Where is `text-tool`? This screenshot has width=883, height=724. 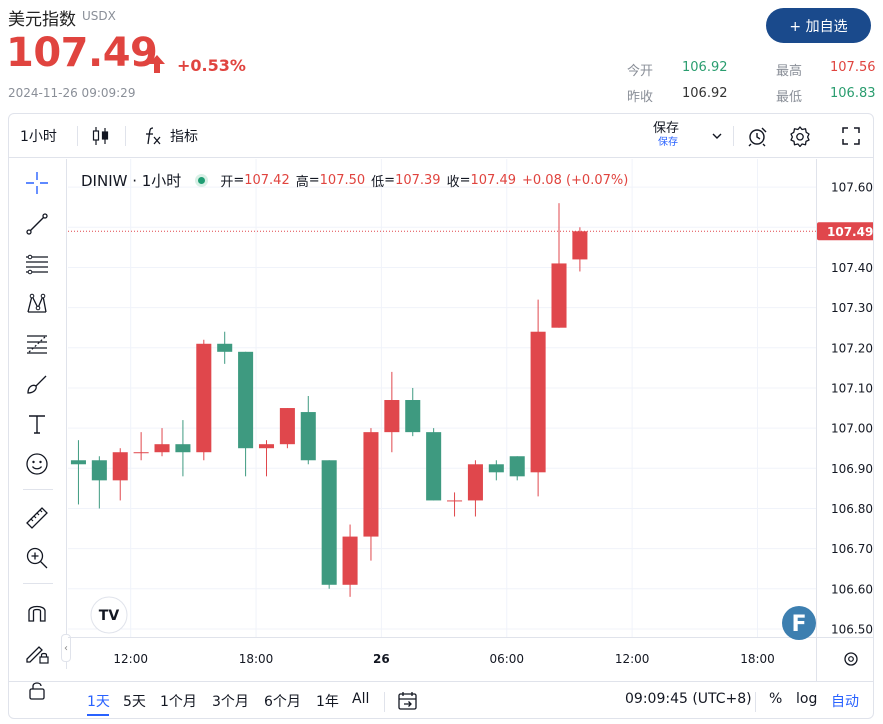 text-tool is located at coordinates (37, 424).